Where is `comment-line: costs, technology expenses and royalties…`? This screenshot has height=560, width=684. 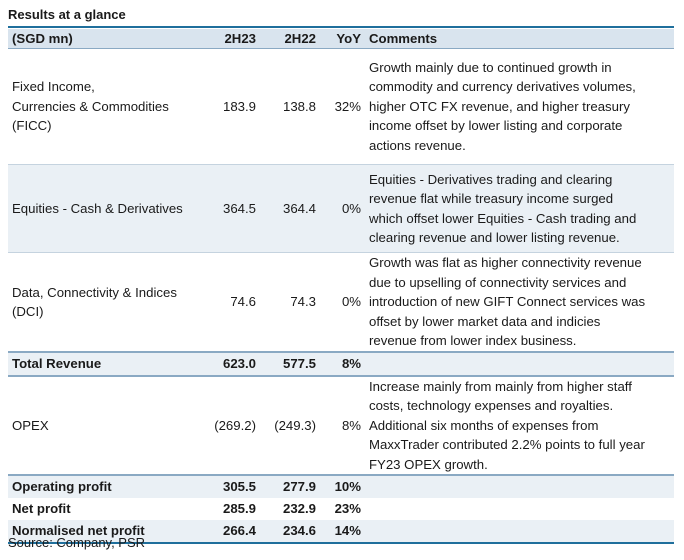 comment-line: costs, technology expenses and royalties… is located at coordinates (491, 406).